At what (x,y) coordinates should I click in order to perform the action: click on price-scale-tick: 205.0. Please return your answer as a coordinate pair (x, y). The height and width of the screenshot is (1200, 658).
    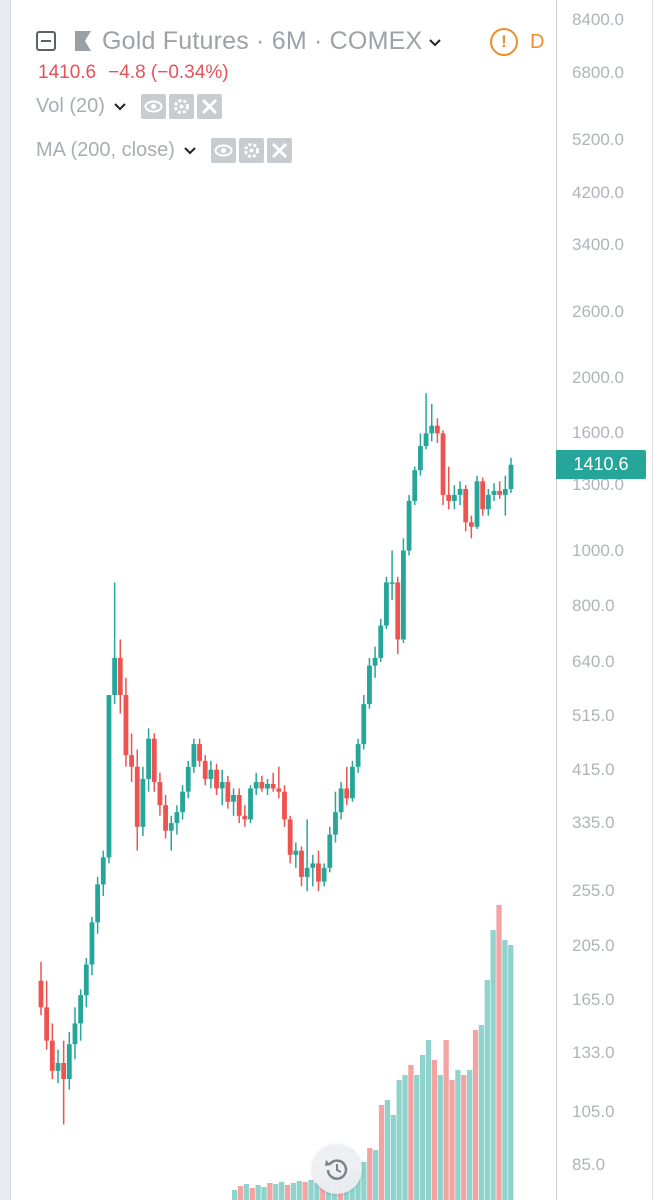
    Looking at the image, I should click on (593, 945).